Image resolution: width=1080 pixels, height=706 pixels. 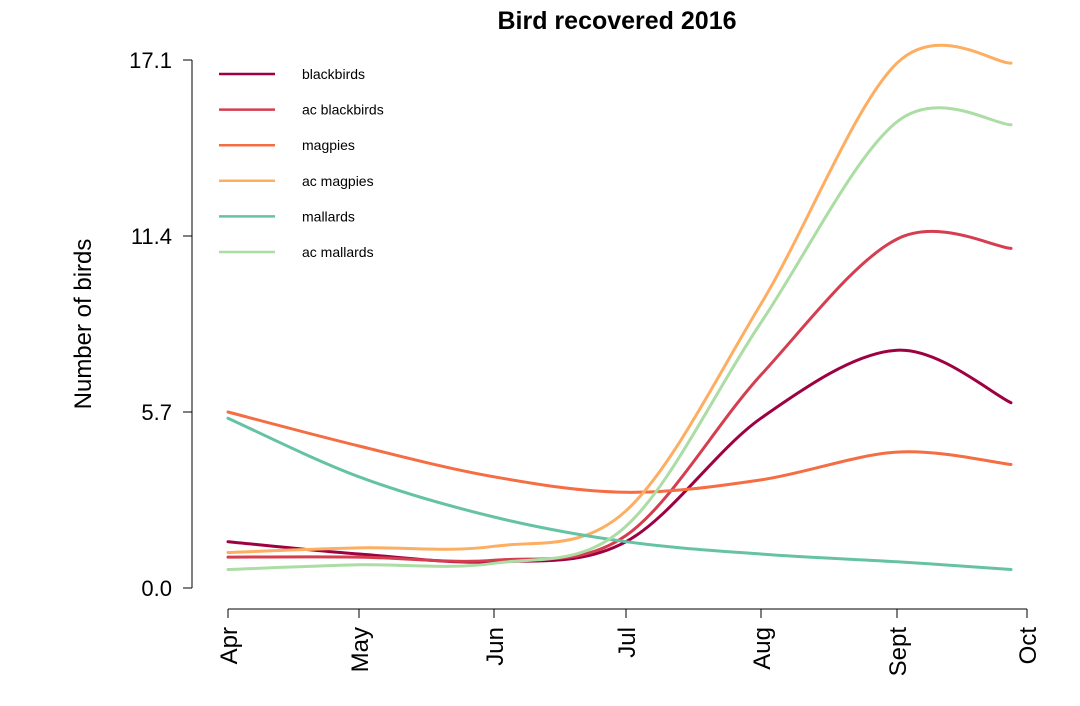 What do you see at coordinates (156, 588) in the screenshot?
I see `y-tick-label: 0.0` at bounding box center [156, 588].